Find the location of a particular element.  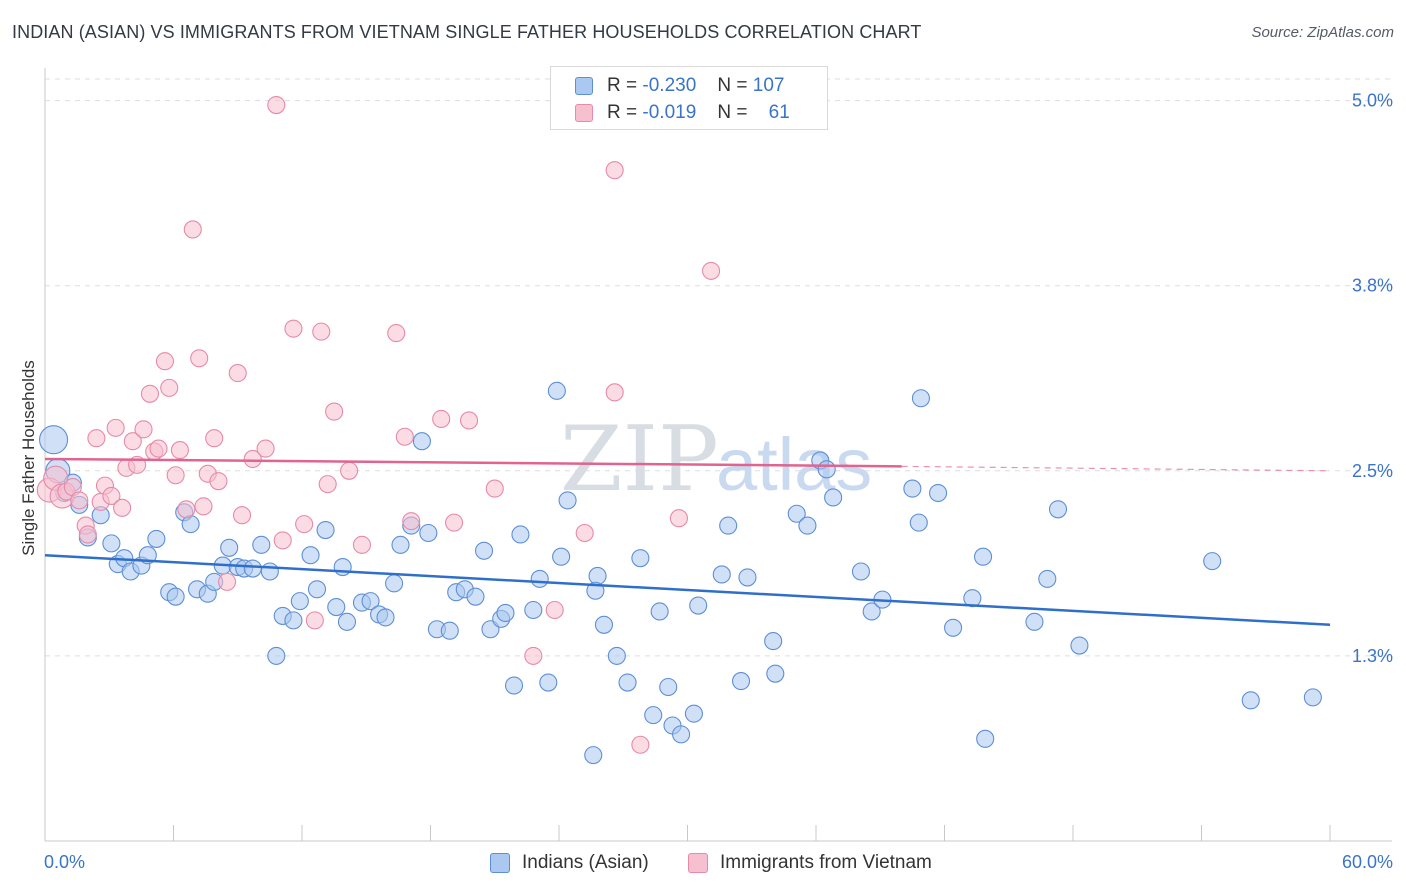

y-tick-label: 2.5% is located at coordinates (1372, 471).